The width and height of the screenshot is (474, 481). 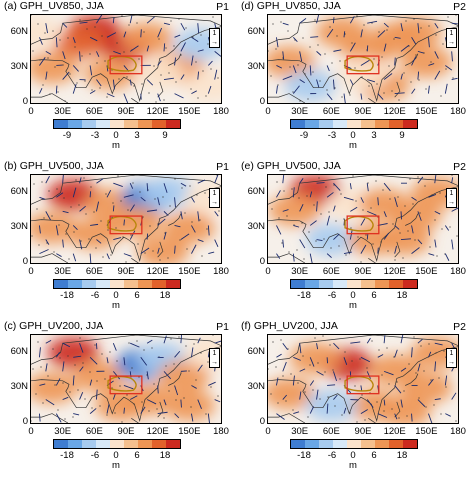 I want to click on x-tick-label: 120E, so click(x=157, y=111).